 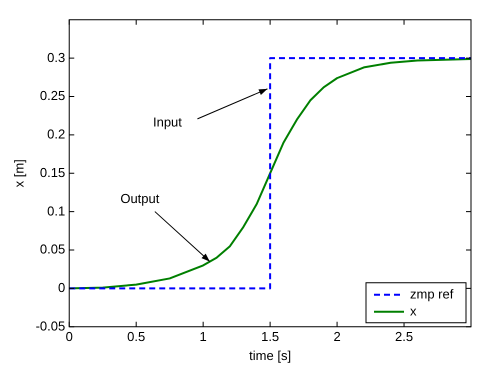 What do you see at coordinates (56, 57) in the screenshot?
I see `y-tick-label: 0.3` at bounding box center [56, 57].